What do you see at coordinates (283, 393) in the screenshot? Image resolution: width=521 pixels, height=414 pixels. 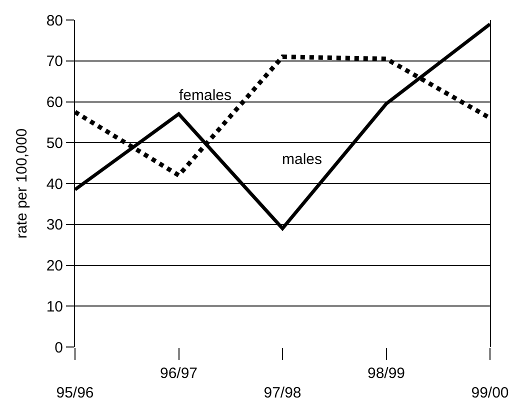 I see `x-tick-label: 97/98` at bounding box center [283, 393].